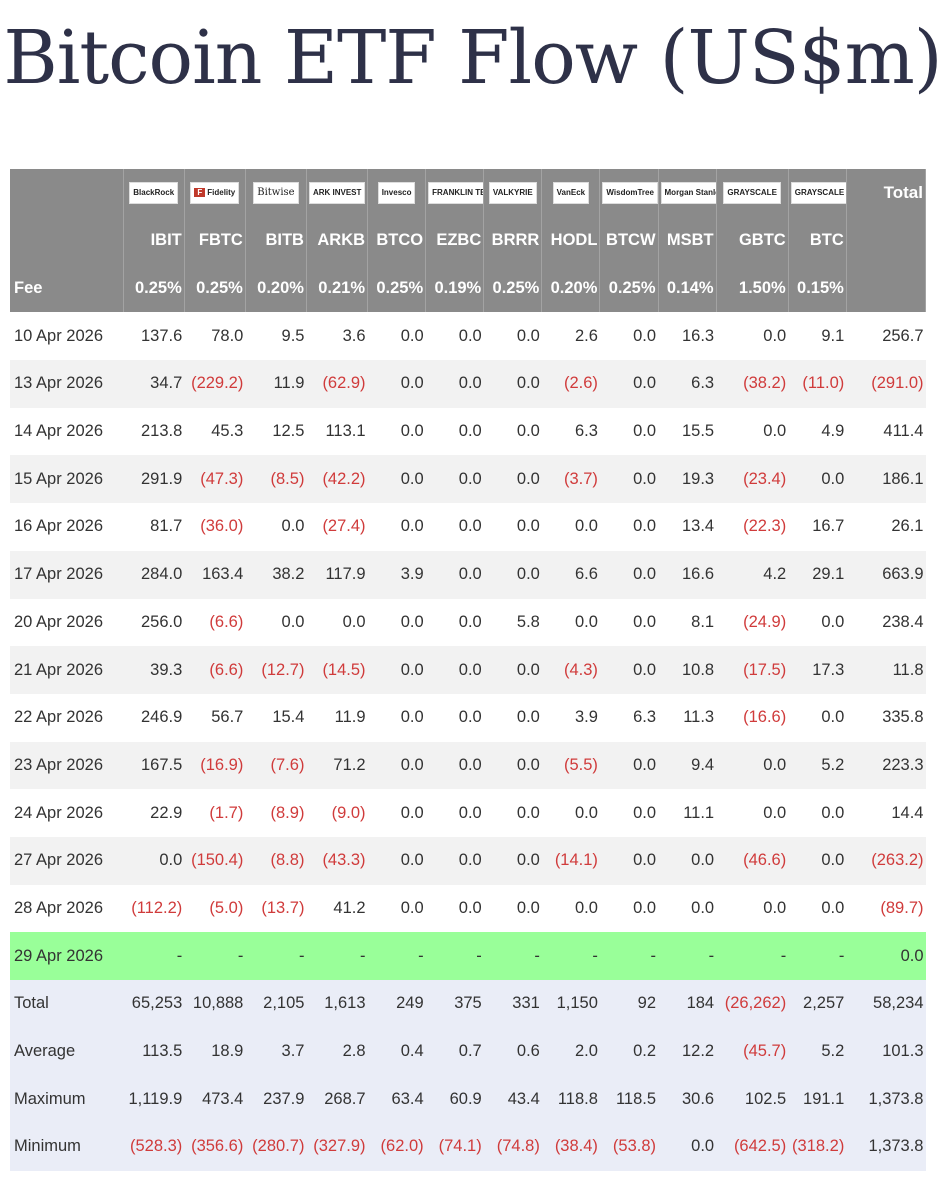  What do you see at coordinates (886, 479) in the screenshot?
I see `row-total-cell: 186.1` at bounding box center [886, 479].